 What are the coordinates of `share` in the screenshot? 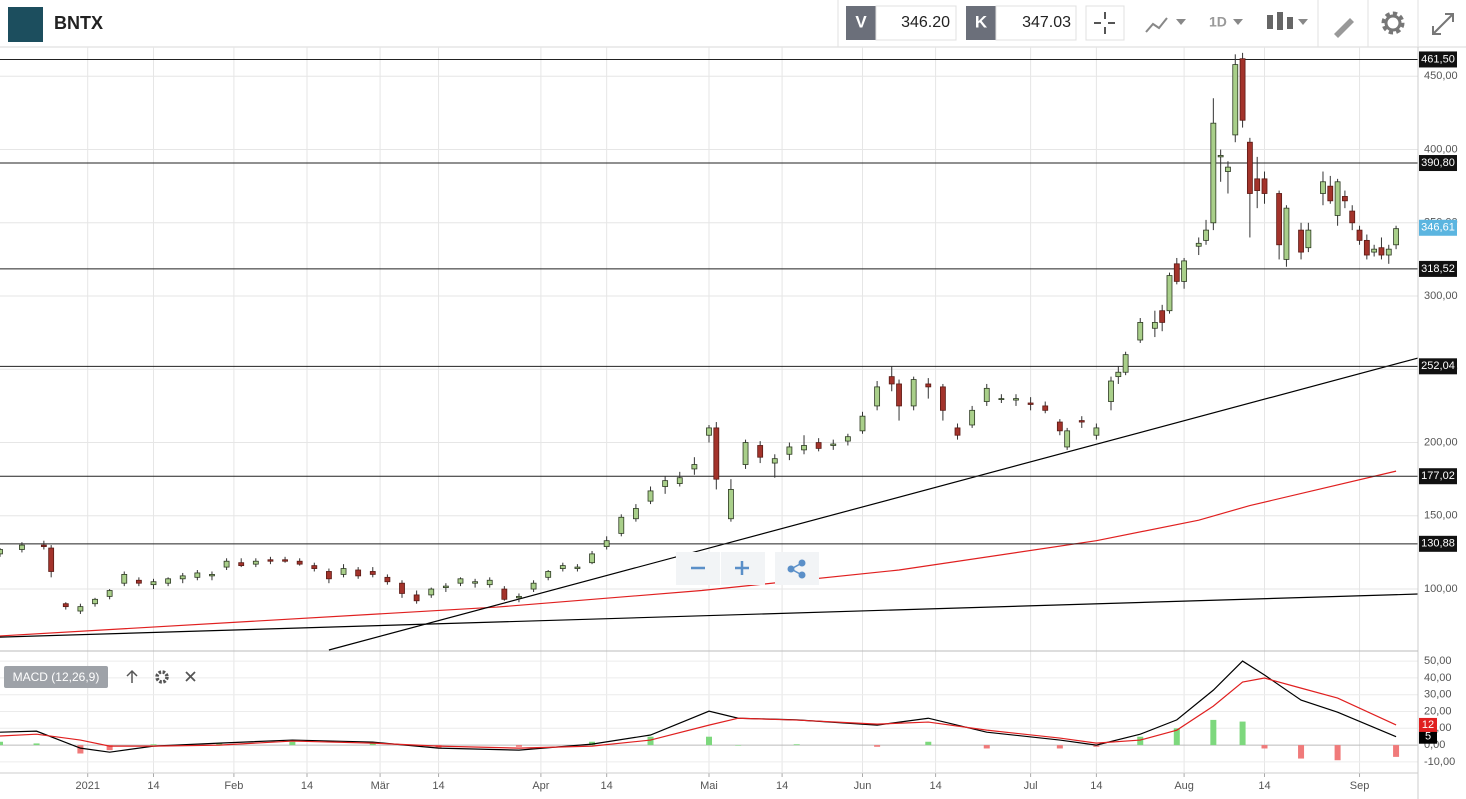 It's located at (797, 568).